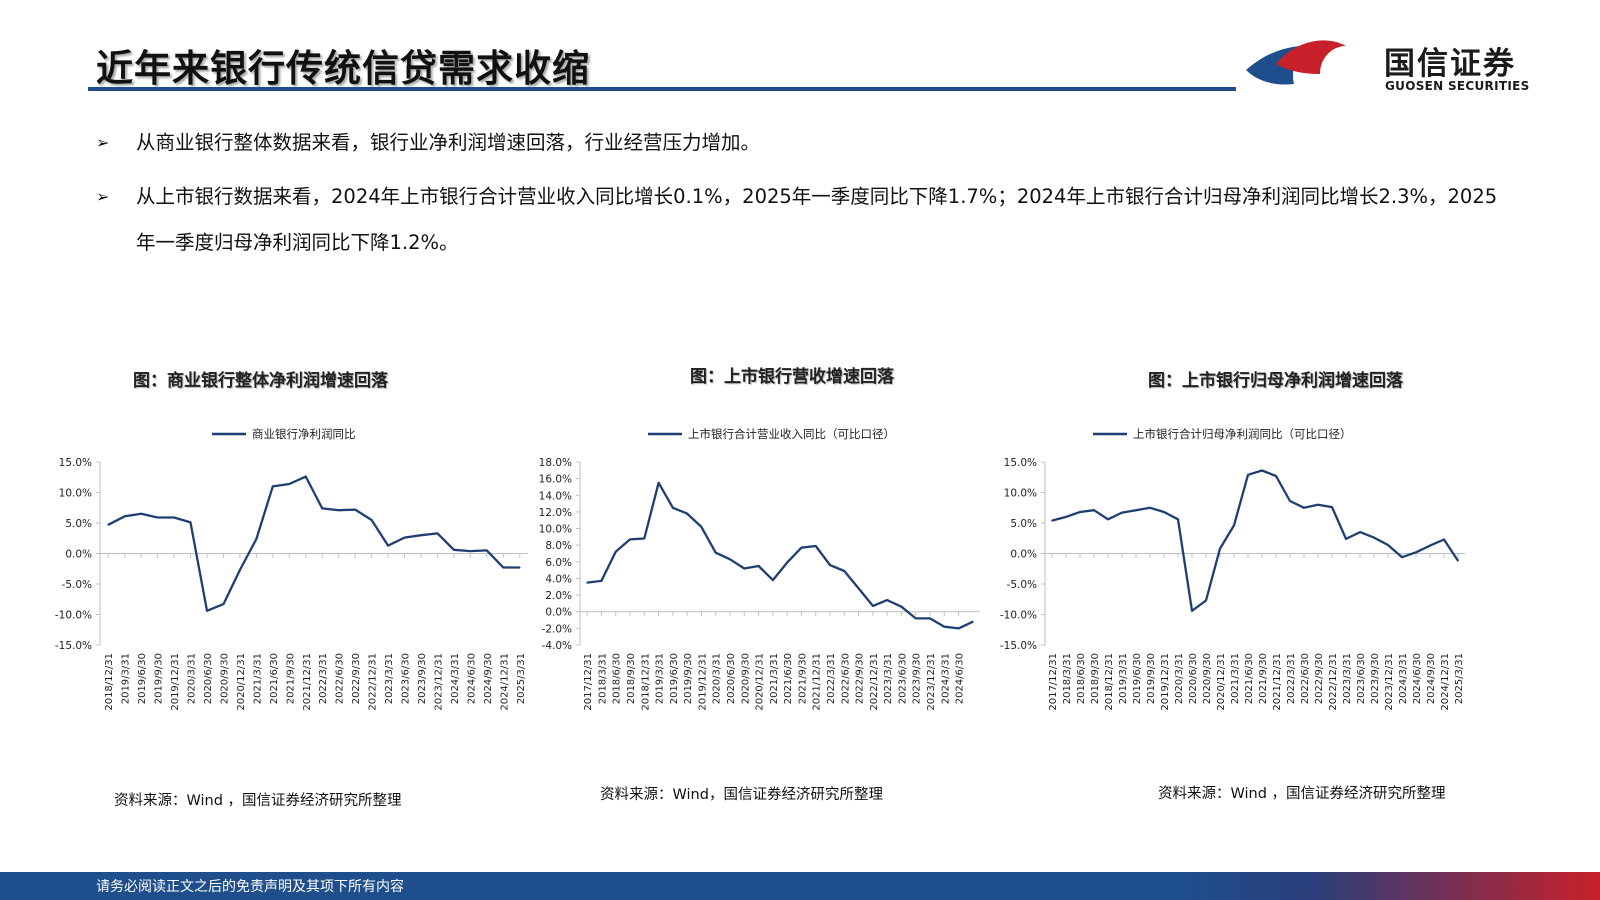  What do you see at coordinates (504, 682) in the screenshot?
I see `x-tick-label: 2024/12/31` at bounding box center [504, 682].